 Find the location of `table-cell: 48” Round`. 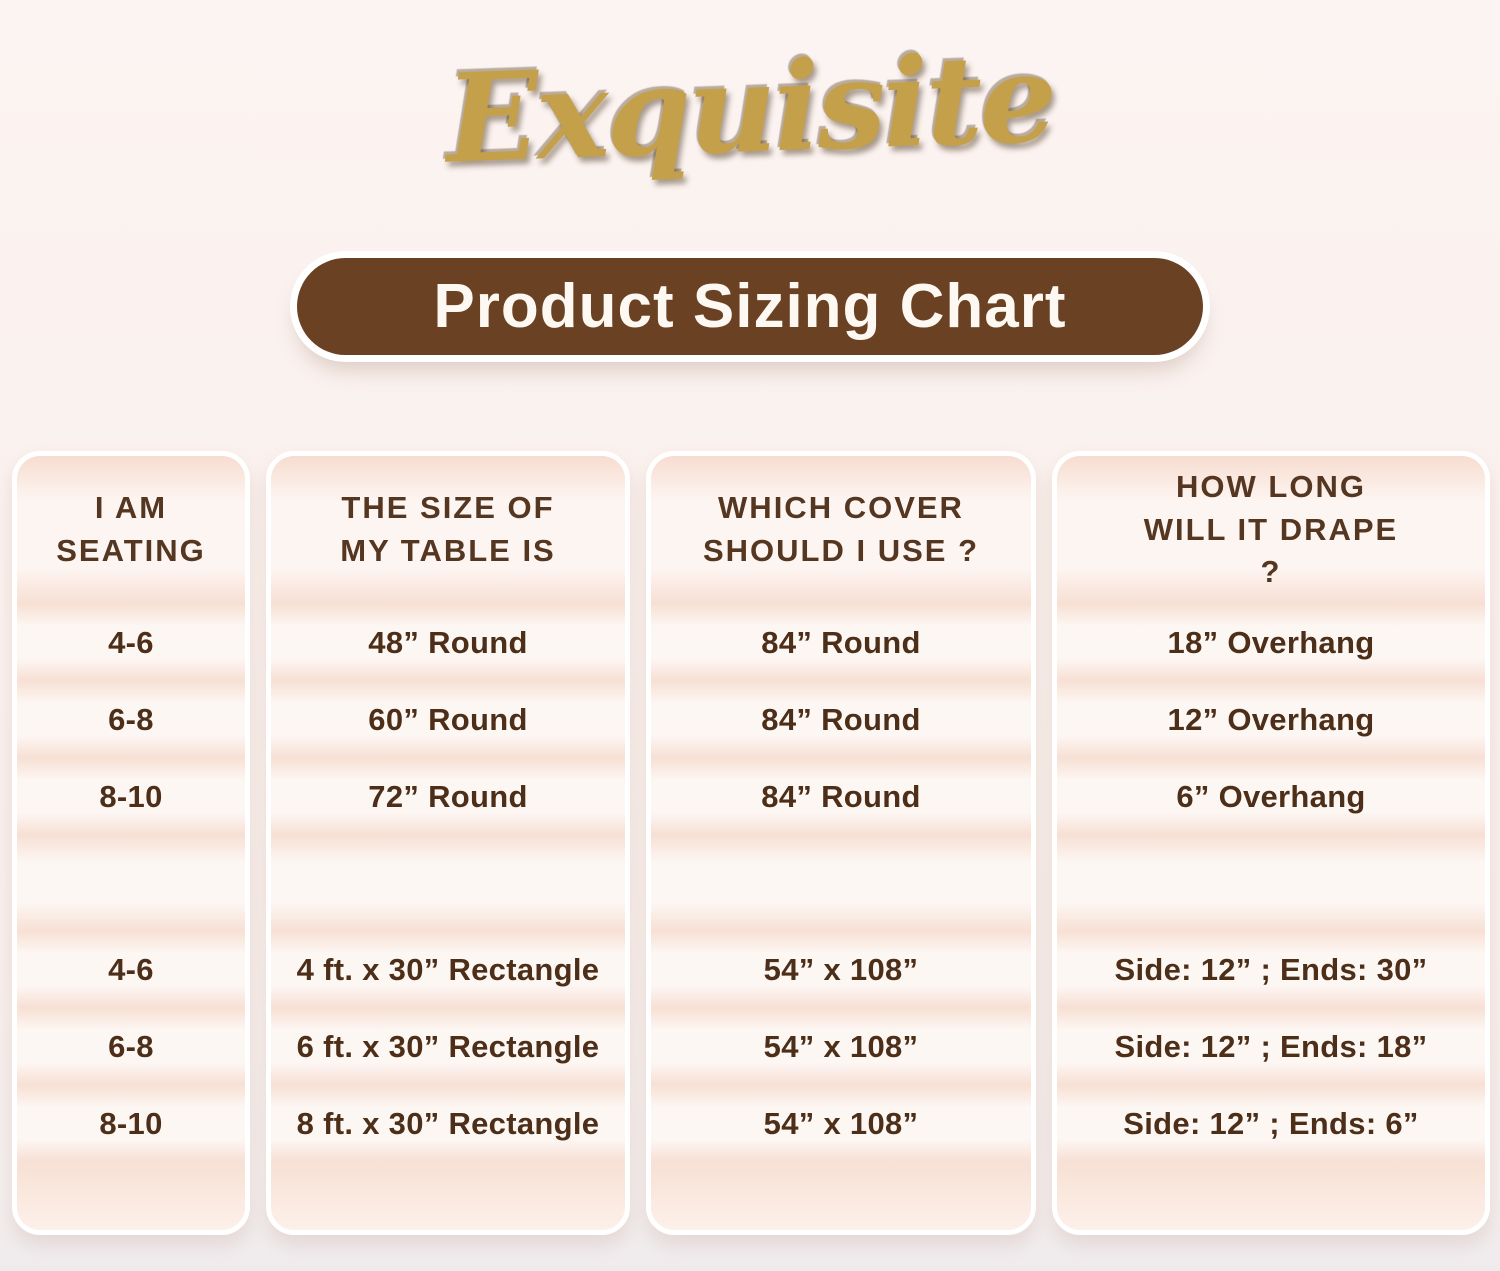

table-cell: 48” Round is located at coordinates (448, 642).